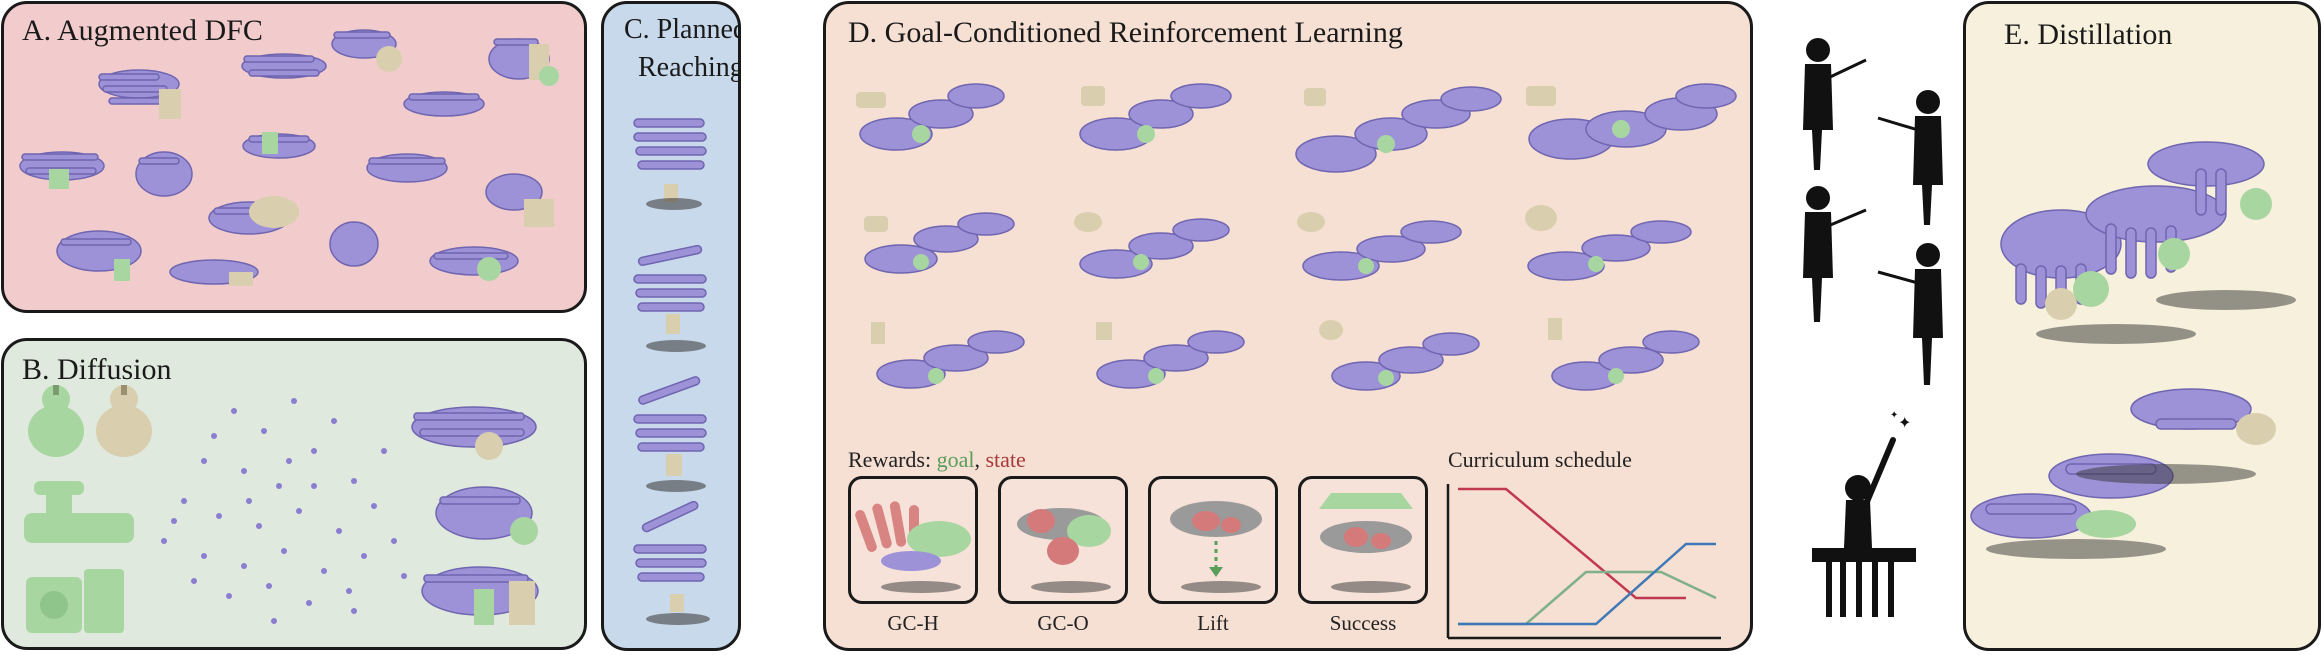 This screenshot has height=655, width=2324. Describe the element at coordinates (142, 30) in the screenshot. I see `panel-a-title: A. Augmented DFC` at that location.